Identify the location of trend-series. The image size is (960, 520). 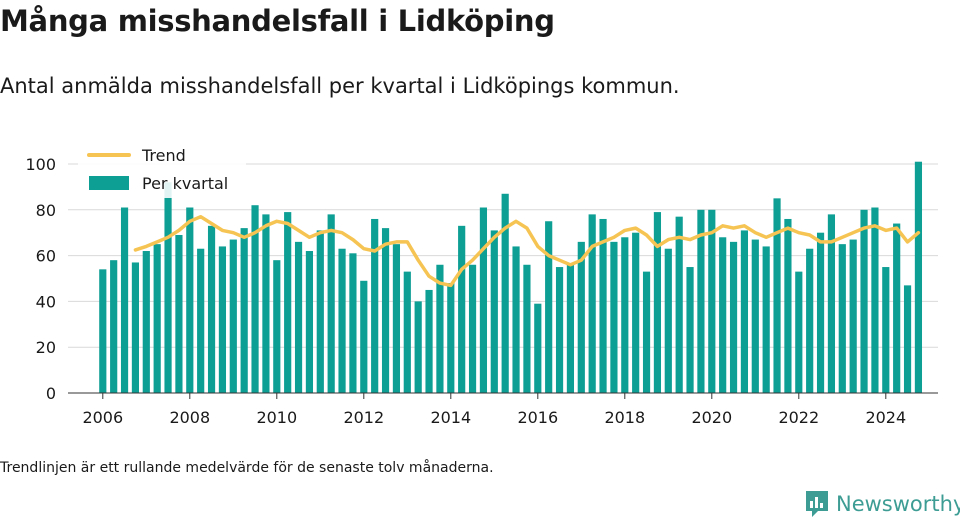
(527, 251).